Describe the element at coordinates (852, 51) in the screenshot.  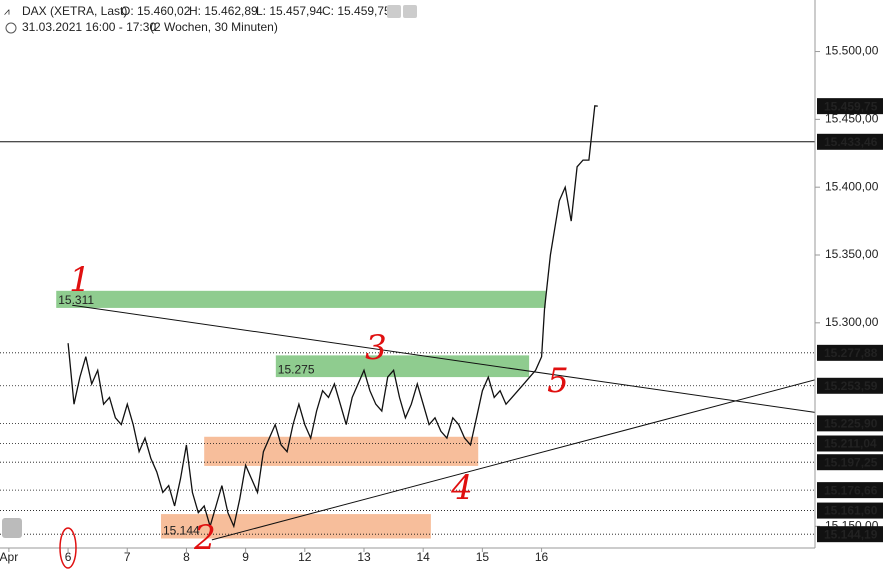
I see `y-tick-label: 15.500,00` at that location.